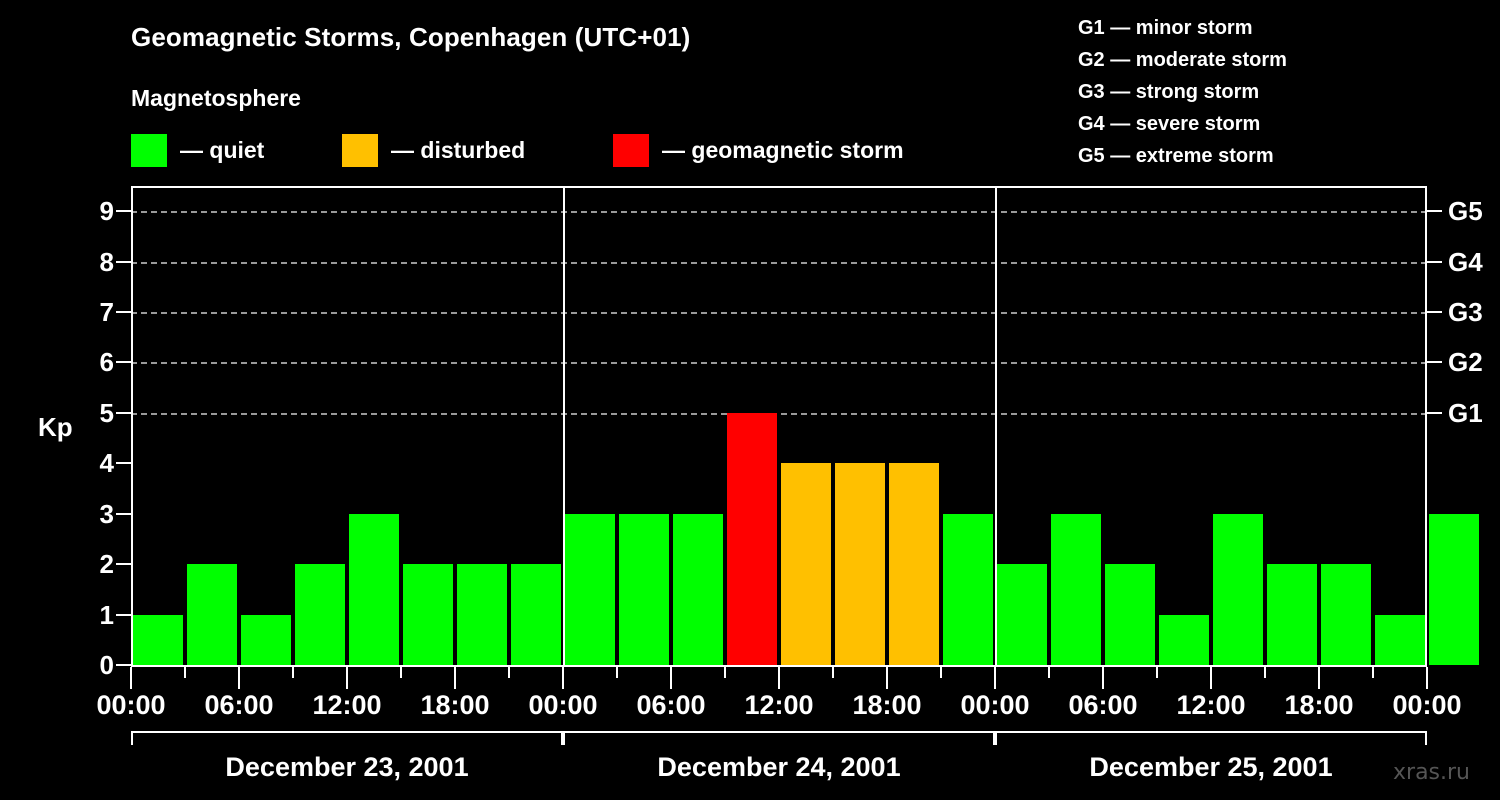  What do you see at coordinates (779, 666) in the screenshot?
I see `x-axis-baseline` at bounding box center [779, 666].